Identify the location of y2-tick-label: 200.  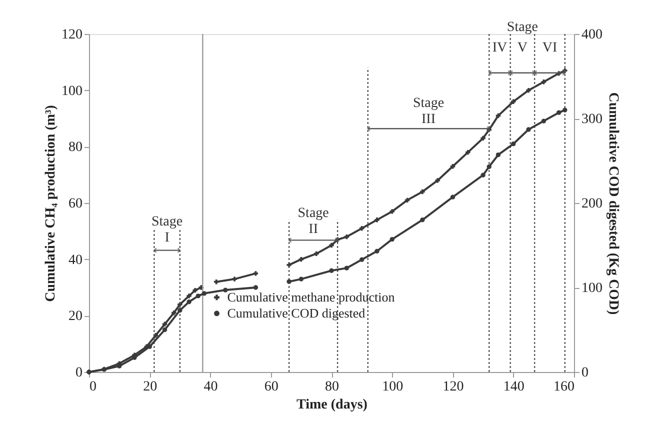
(592, 204).